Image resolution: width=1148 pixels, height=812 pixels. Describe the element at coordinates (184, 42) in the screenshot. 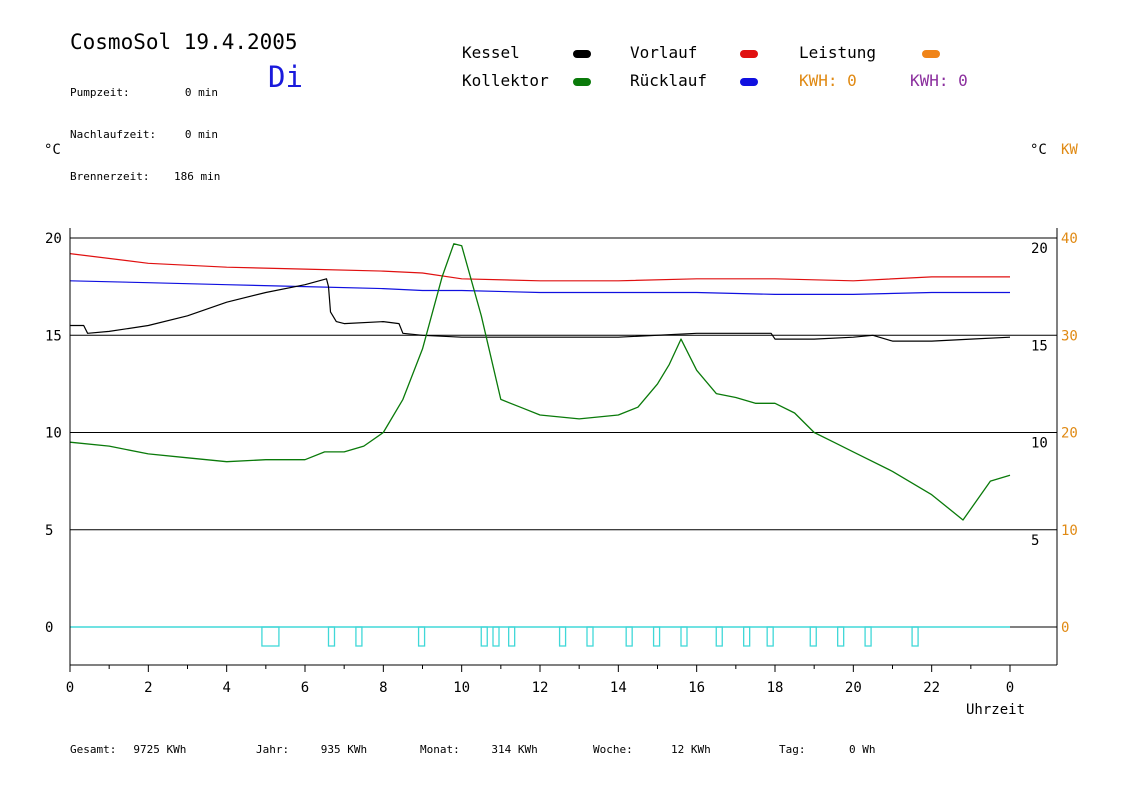

I see `page-title: CosmoSol 19.4.2005` at that location.